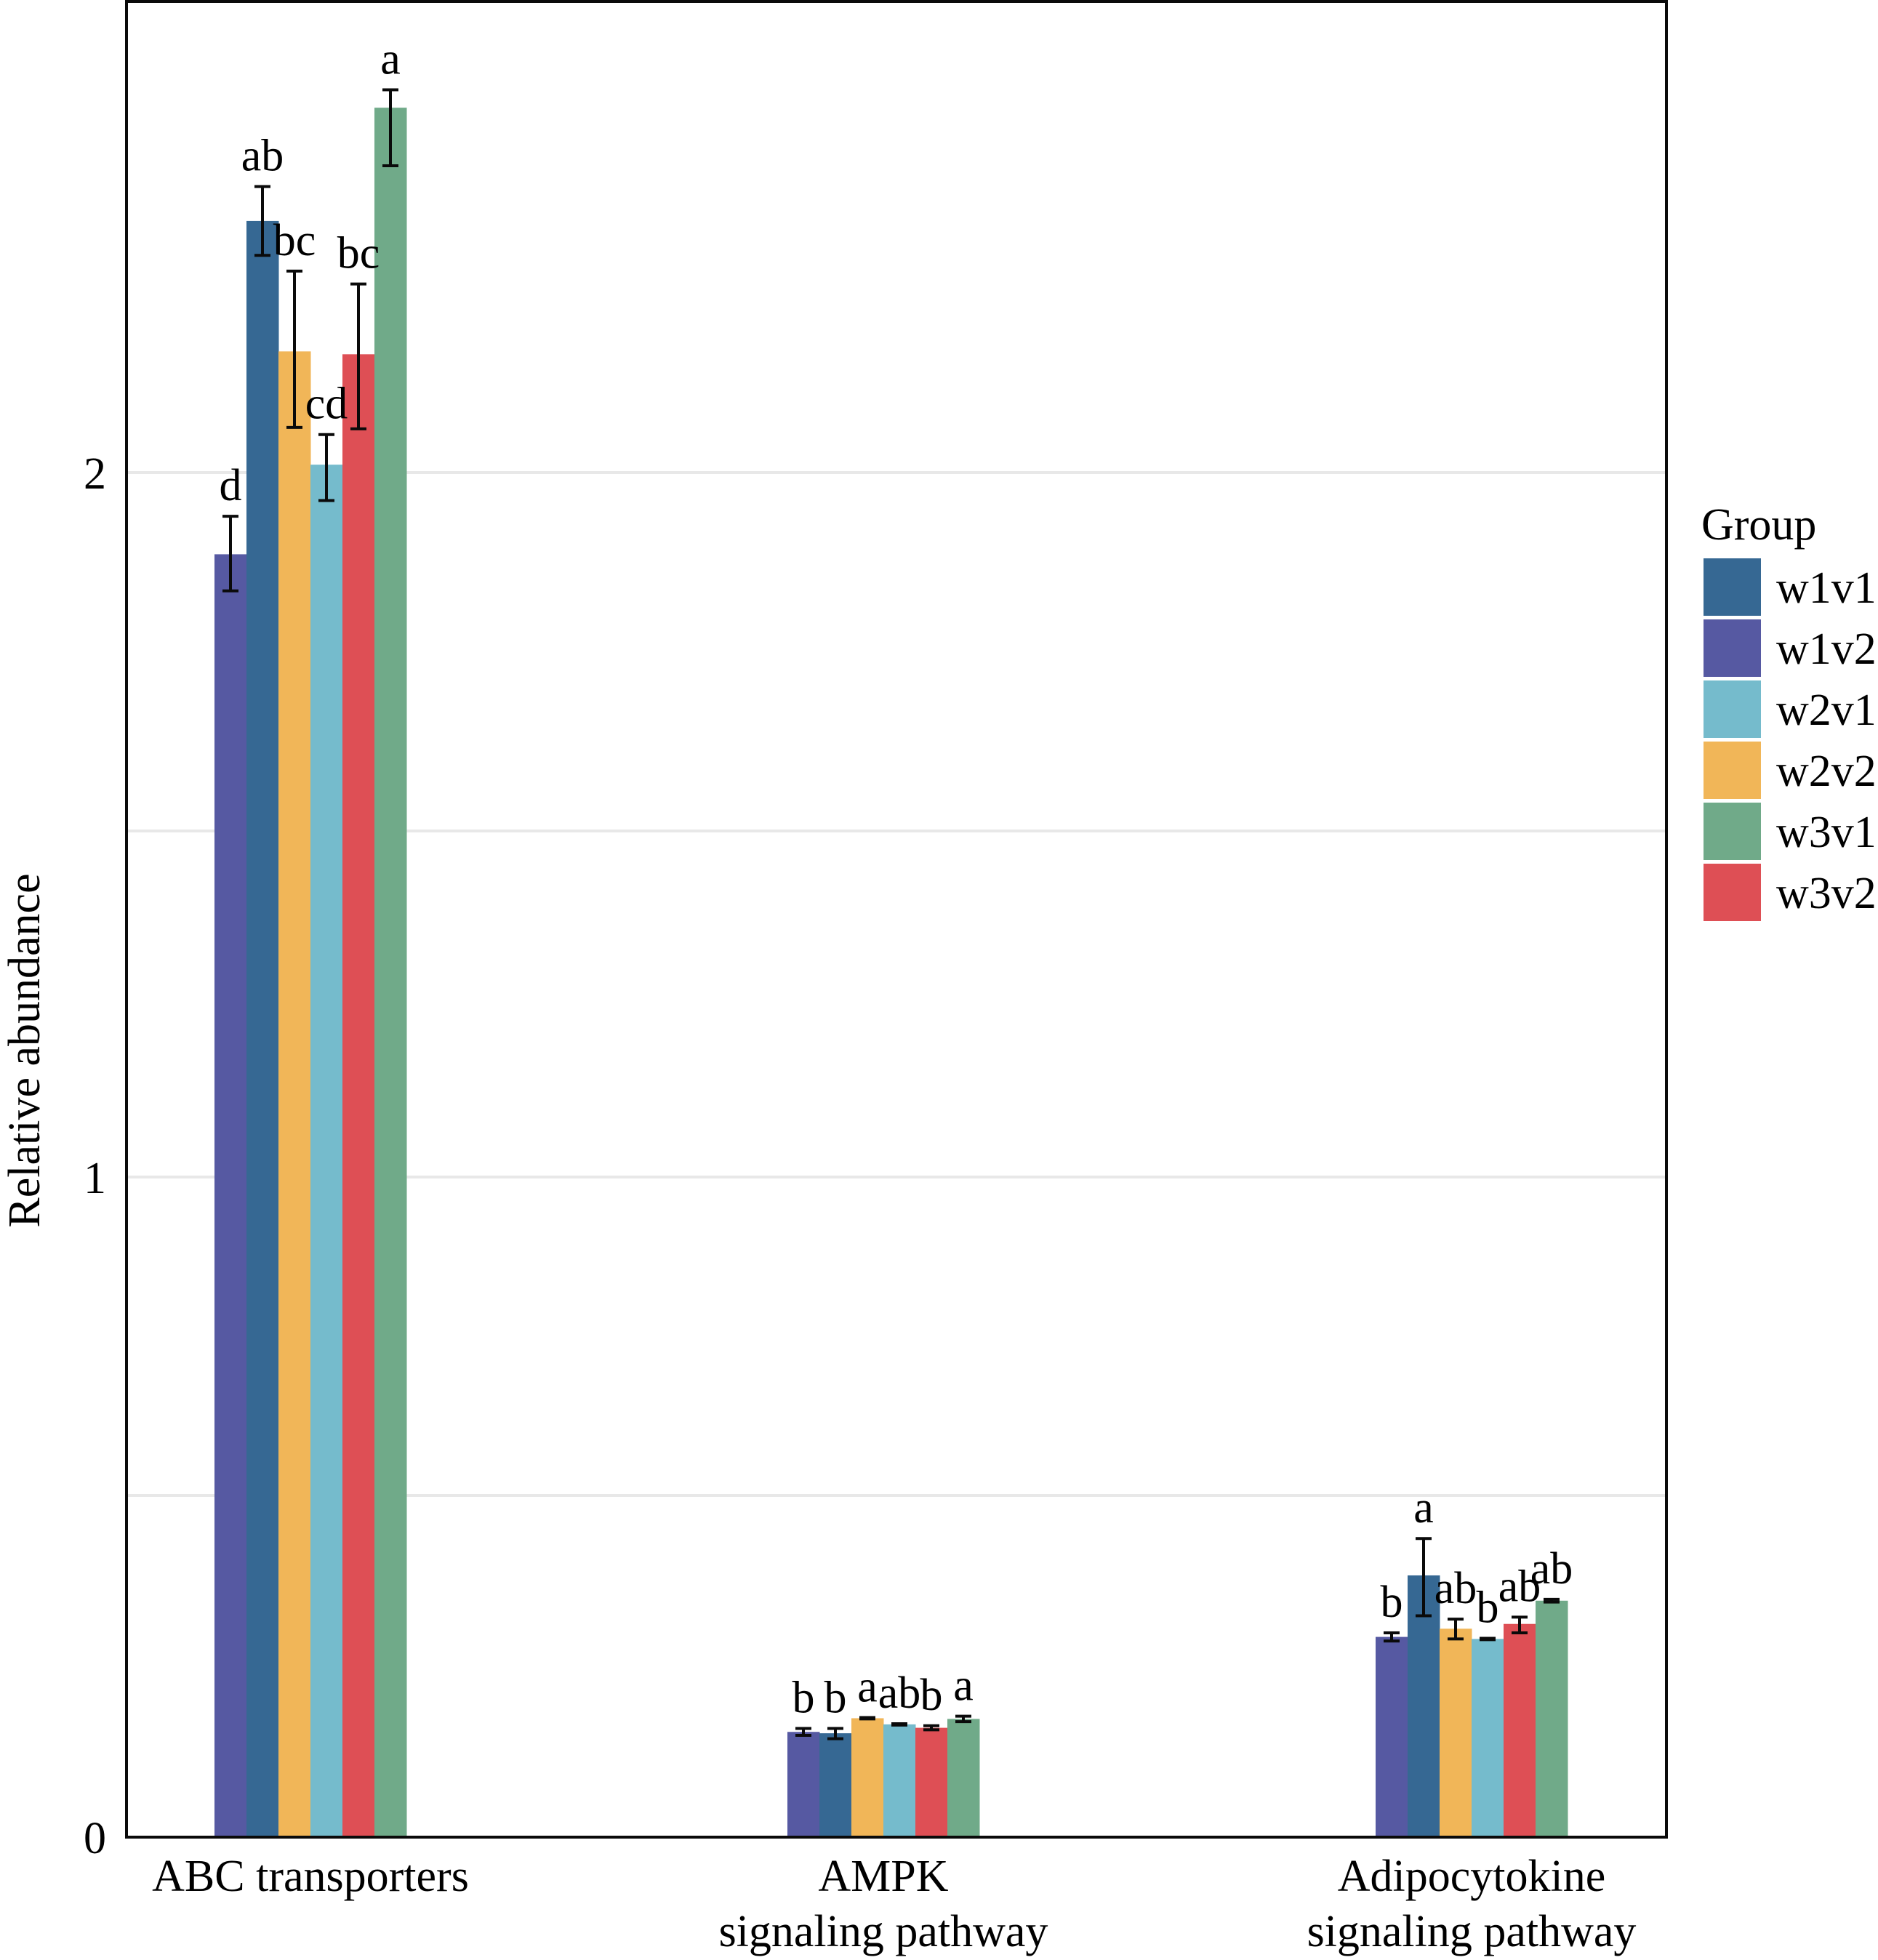  Describe the element at coordinates (1827, 649) in the screenshot. I see `legend-label: w1v2` at that location.